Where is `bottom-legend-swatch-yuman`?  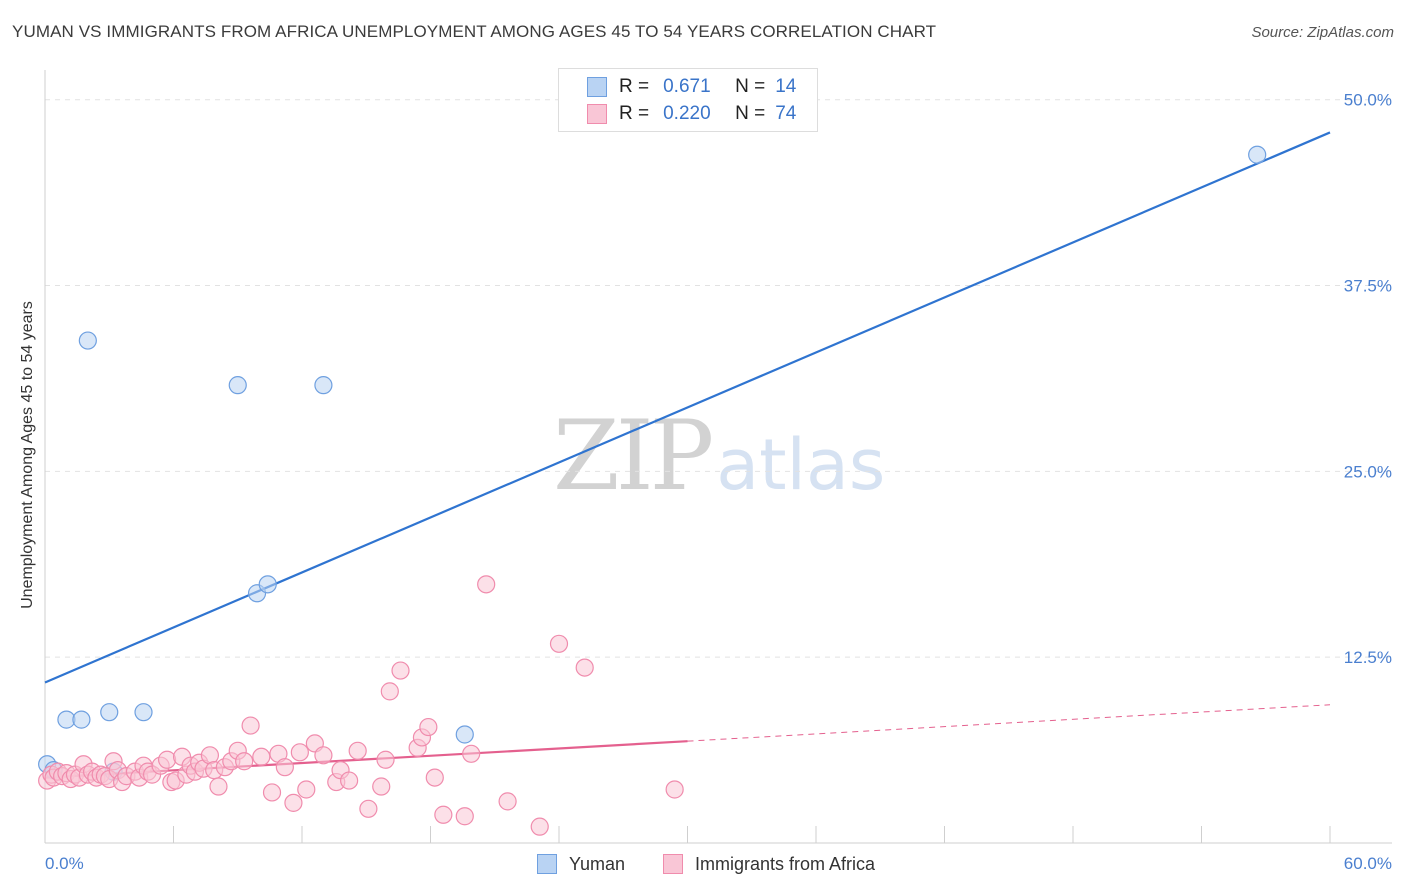
bottom-legend-swatch-yuman is located at coordinates (547, 864).